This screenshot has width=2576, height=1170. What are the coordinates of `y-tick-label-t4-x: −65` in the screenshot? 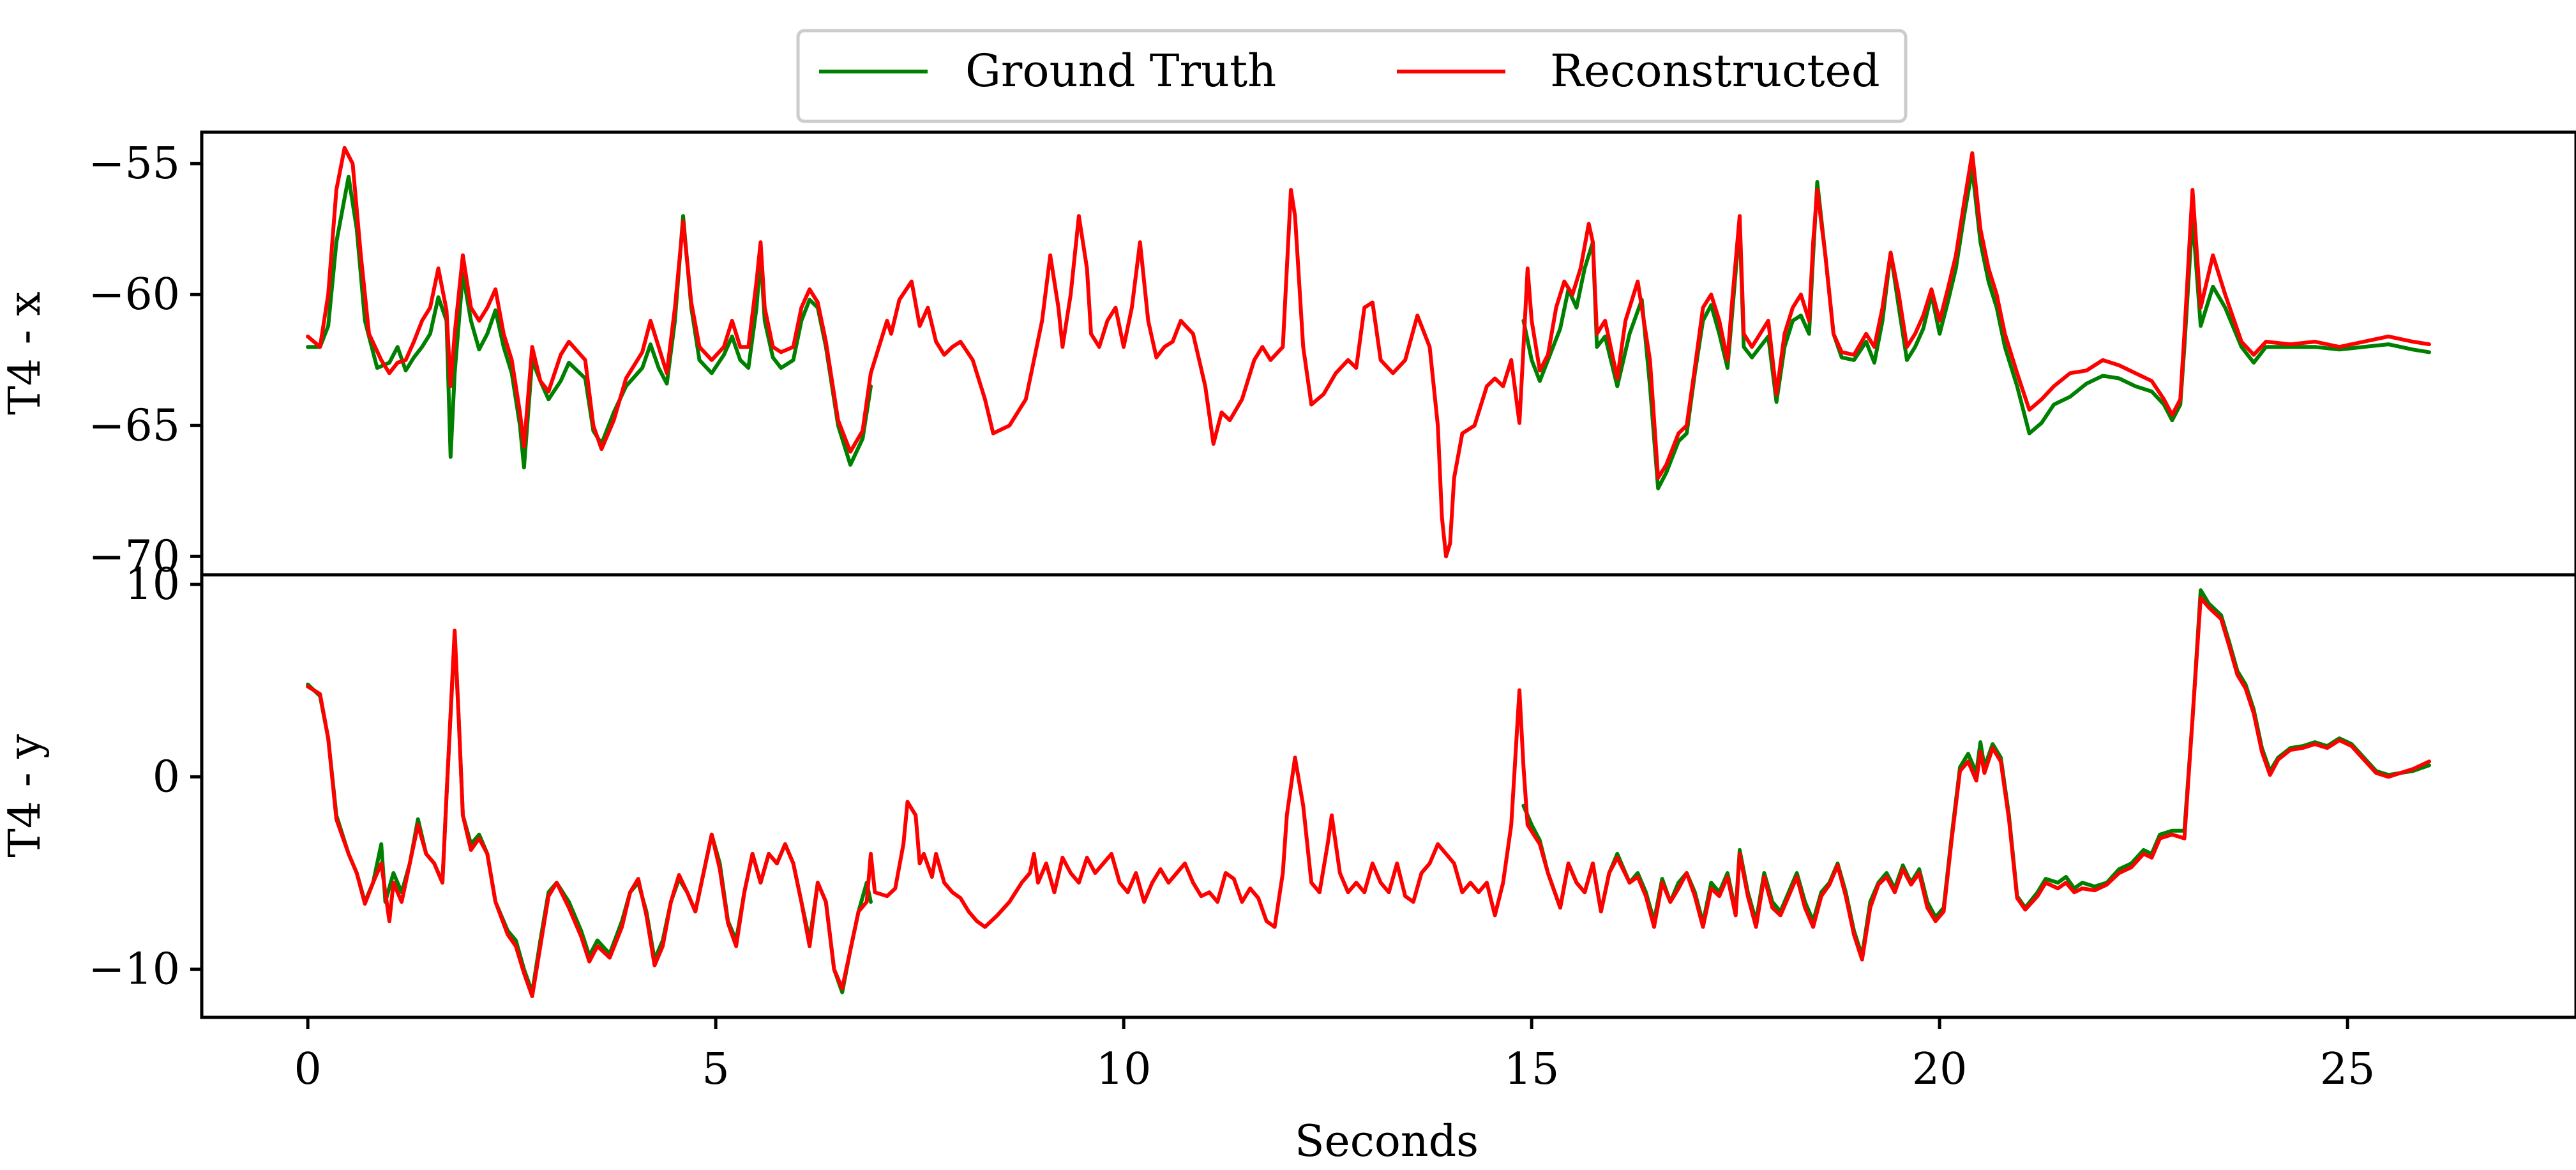 It's located at (134, 425).